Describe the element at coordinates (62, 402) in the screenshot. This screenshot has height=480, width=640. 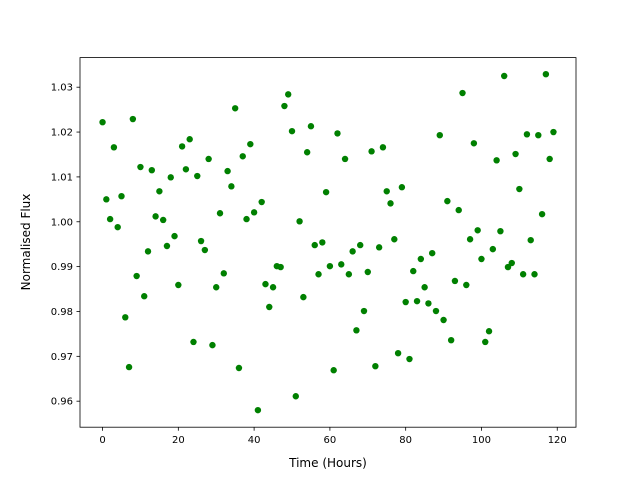
I see `y-tick-label: 0.96` at that location.